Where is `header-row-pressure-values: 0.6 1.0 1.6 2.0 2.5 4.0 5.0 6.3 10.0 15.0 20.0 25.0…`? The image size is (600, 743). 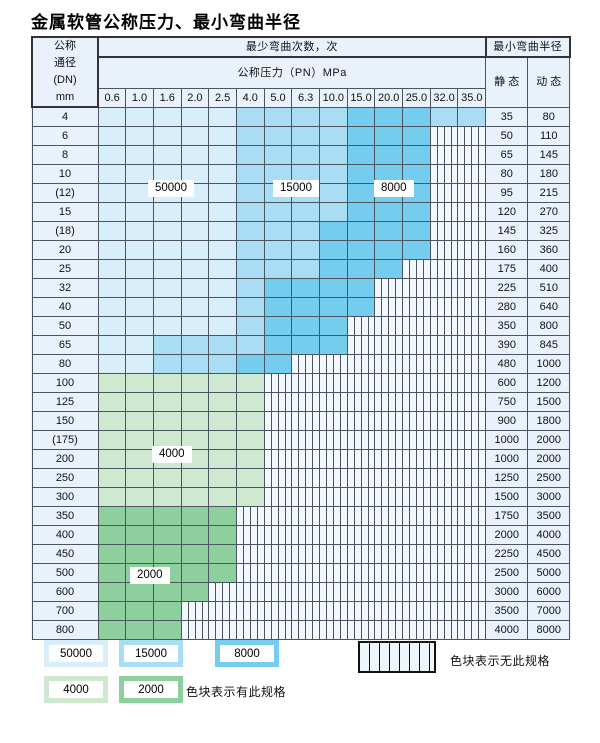 header-row-pressure-values: 0.6 1.0 1.6 2.0 2.5 4.0 5.0 6.3 10.0 15.0 20.0 25.0… is located at coordinates (301, 97).